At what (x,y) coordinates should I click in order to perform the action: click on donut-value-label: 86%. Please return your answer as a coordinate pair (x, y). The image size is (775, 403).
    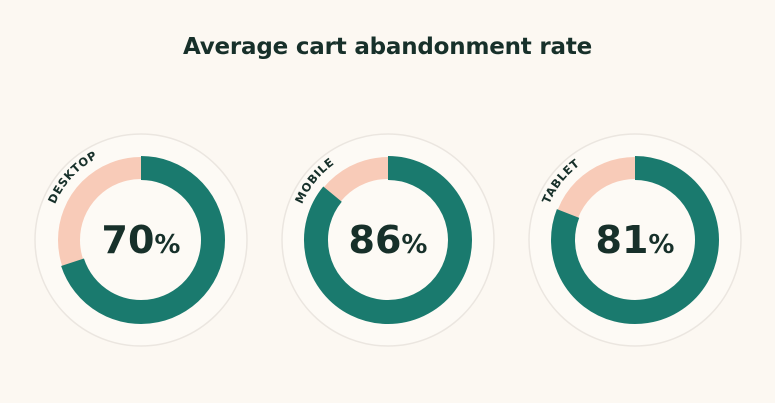
    Looking at the image, I should click on (388, 240).